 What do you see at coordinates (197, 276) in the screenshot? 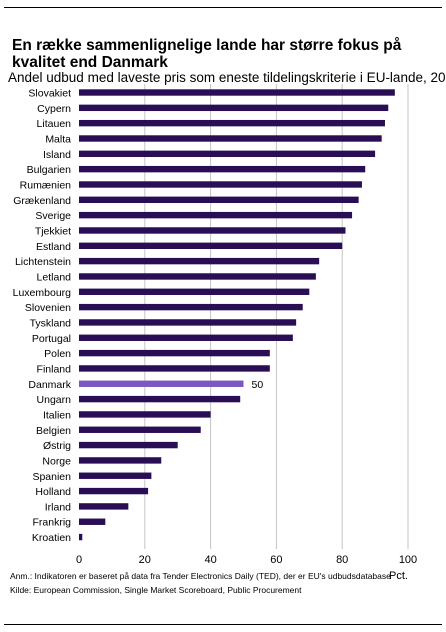
I see `bar-letland` at bounding box center [197, 276].